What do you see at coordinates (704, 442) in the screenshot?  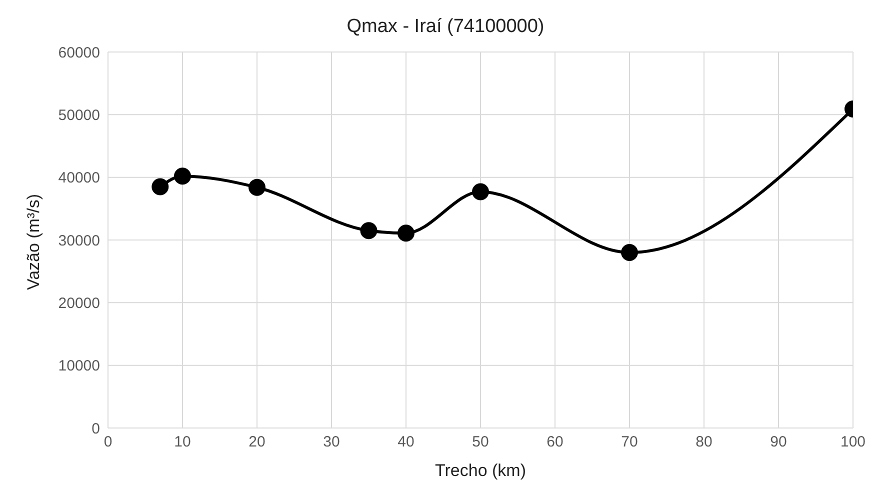 I see `x-tick-label: 80` at bounding box center [704, 442].